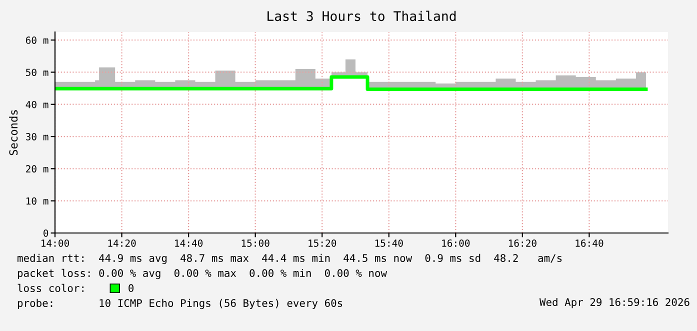  Describe the element at coordinates (389, 243) in the screenshot. I see `x-tick-label: 15:40` at that location.